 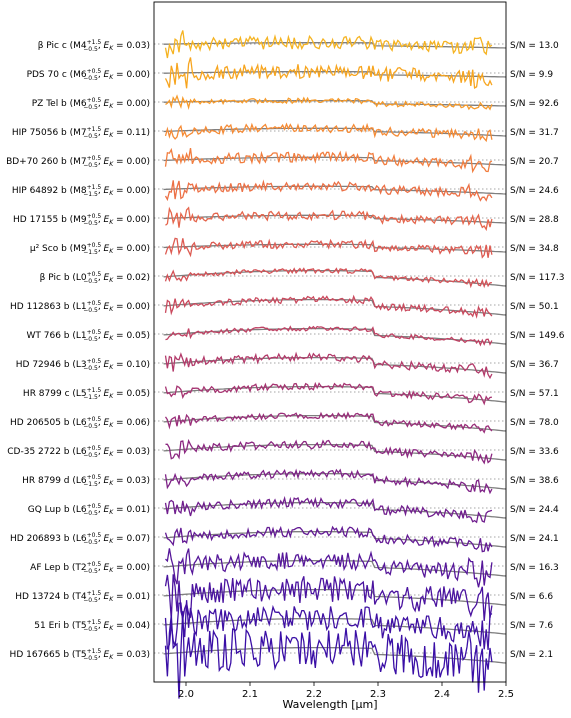 I want to click on series-label: HD 72946 b (L3+0.5 −0.5, EK = 0.10), so click(x=83, y=365).